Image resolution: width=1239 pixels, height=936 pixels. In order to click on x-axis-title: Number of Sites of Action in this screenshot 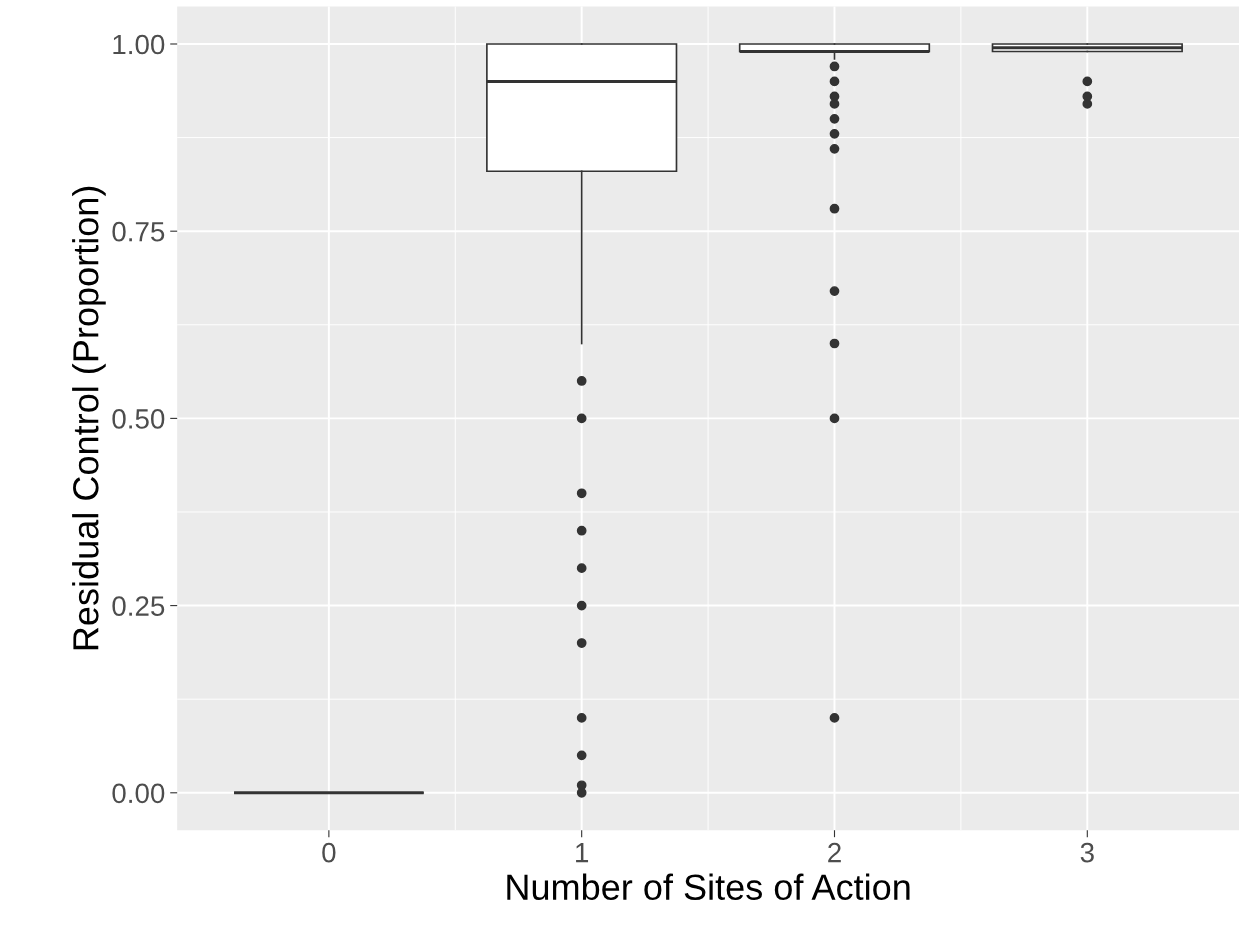, I will do `click(708, 887)`.